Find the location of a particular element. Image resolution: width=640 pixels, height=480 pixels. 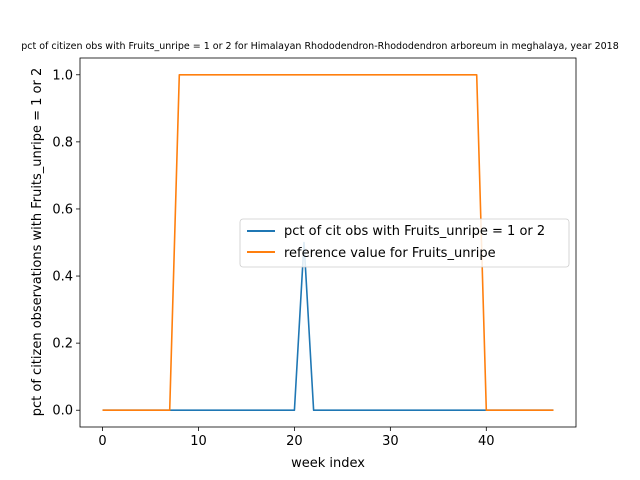

x-tick-label: 10 is located at coordinates (198, 441).